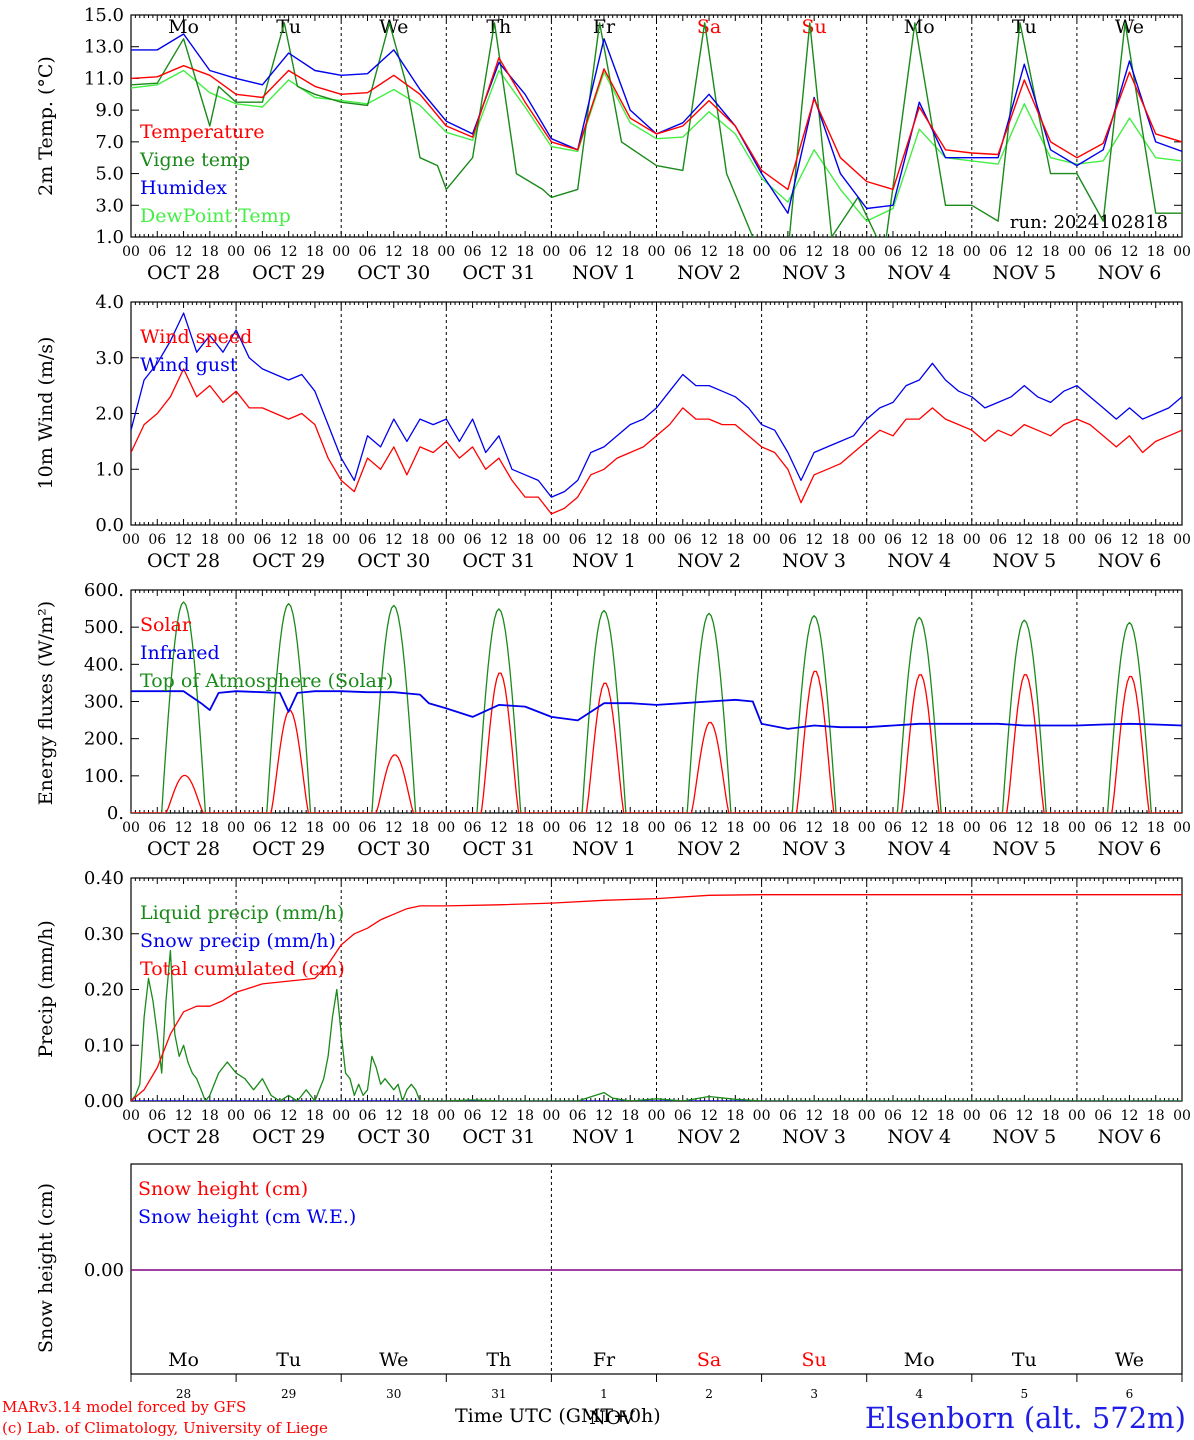 This screenshot has height=1440, width=1194. I want to click on y-axis-label: Precip (mm/h), so click(46, 989).